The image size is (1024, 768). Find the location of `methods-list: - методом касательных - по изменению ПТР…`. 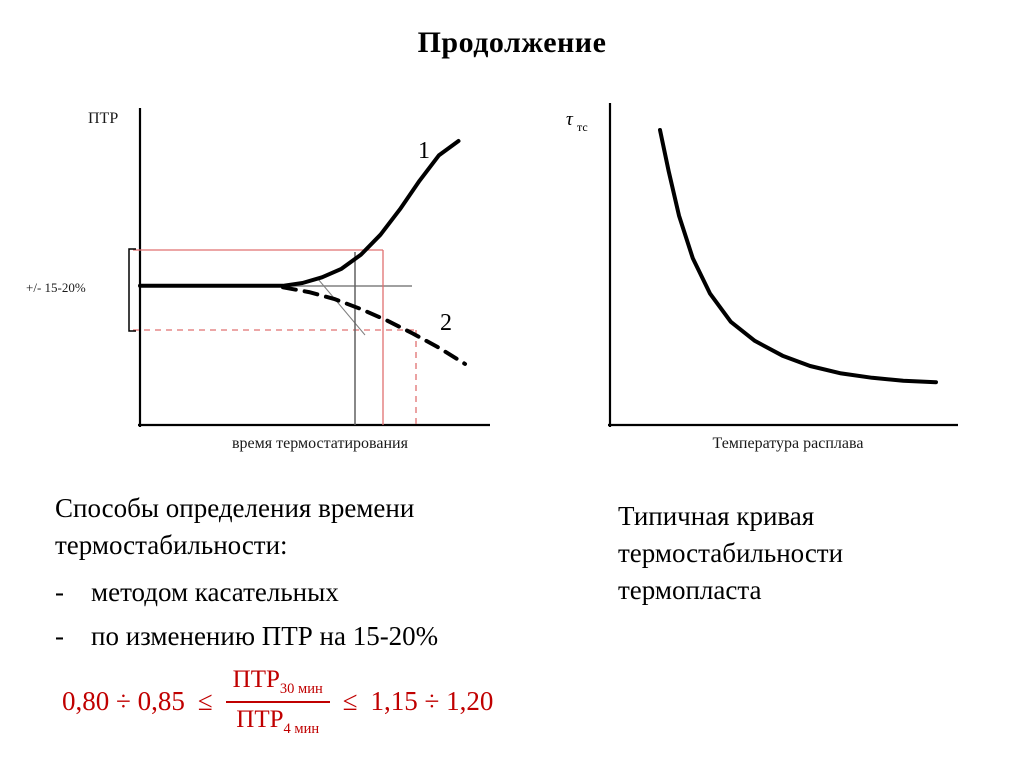

methods-list: - методом касательных - по изменению ПТР… is located at coordinates (246, 614).